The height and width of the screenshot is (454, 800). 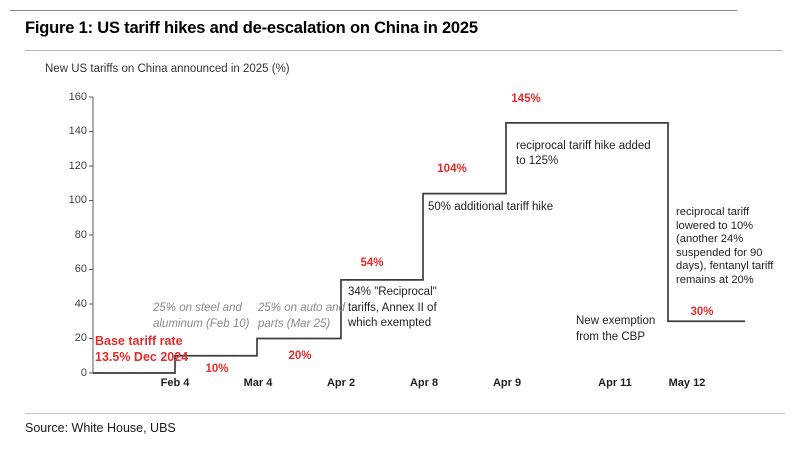 What do you see at coordinates (405, 413) in the screenshot?
I see `source-divider` at bounding box center [405, 413].